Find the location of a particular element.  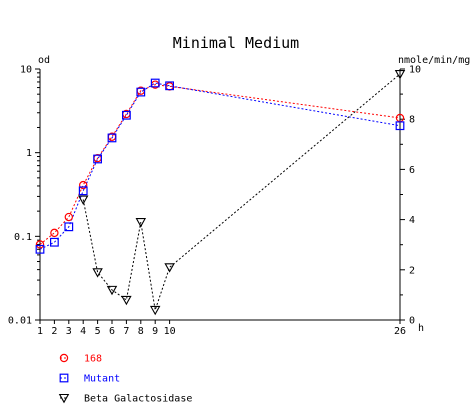

legend-label-0: 168 is located at coordinates (93, 359).